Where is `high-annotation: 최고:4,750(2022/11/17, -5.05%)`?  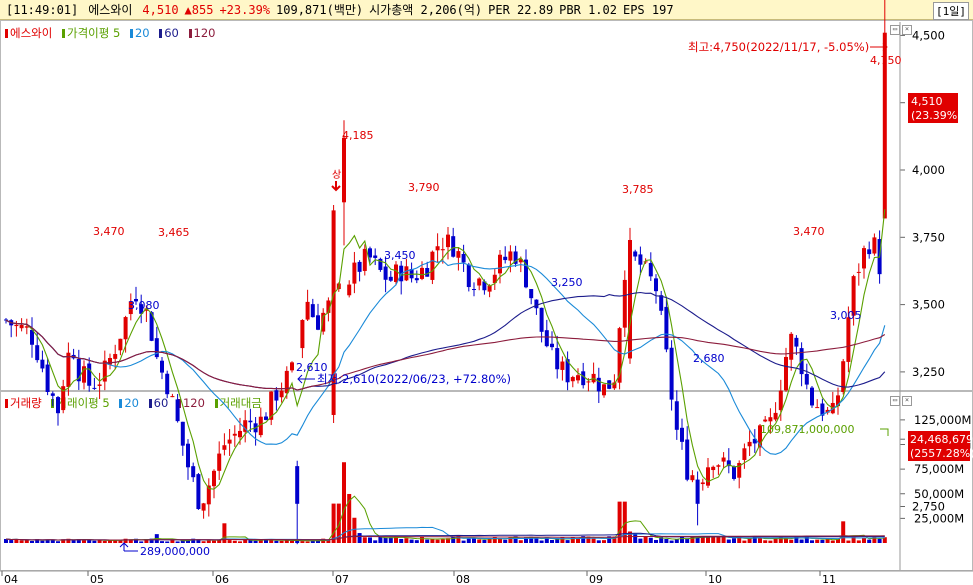
high-annotation: 최고:4,750(2022/11/17, -5.05%) is located at coordinates (778, 47).